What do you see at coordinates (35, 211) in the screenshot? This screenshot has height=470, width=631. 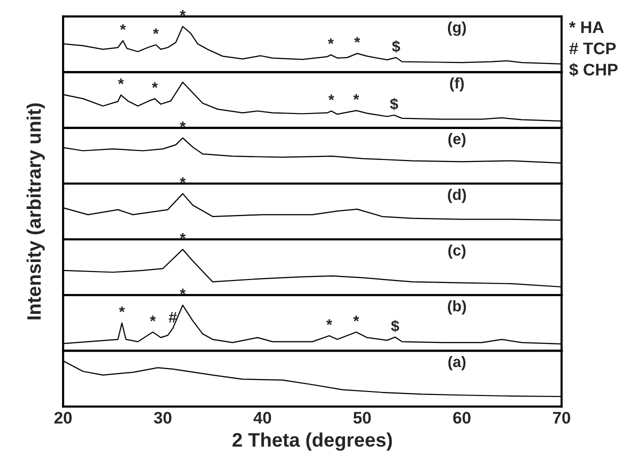 I see `y-axis-title: Intensity (arbitrary unit)` at bounding box center [35, 211].